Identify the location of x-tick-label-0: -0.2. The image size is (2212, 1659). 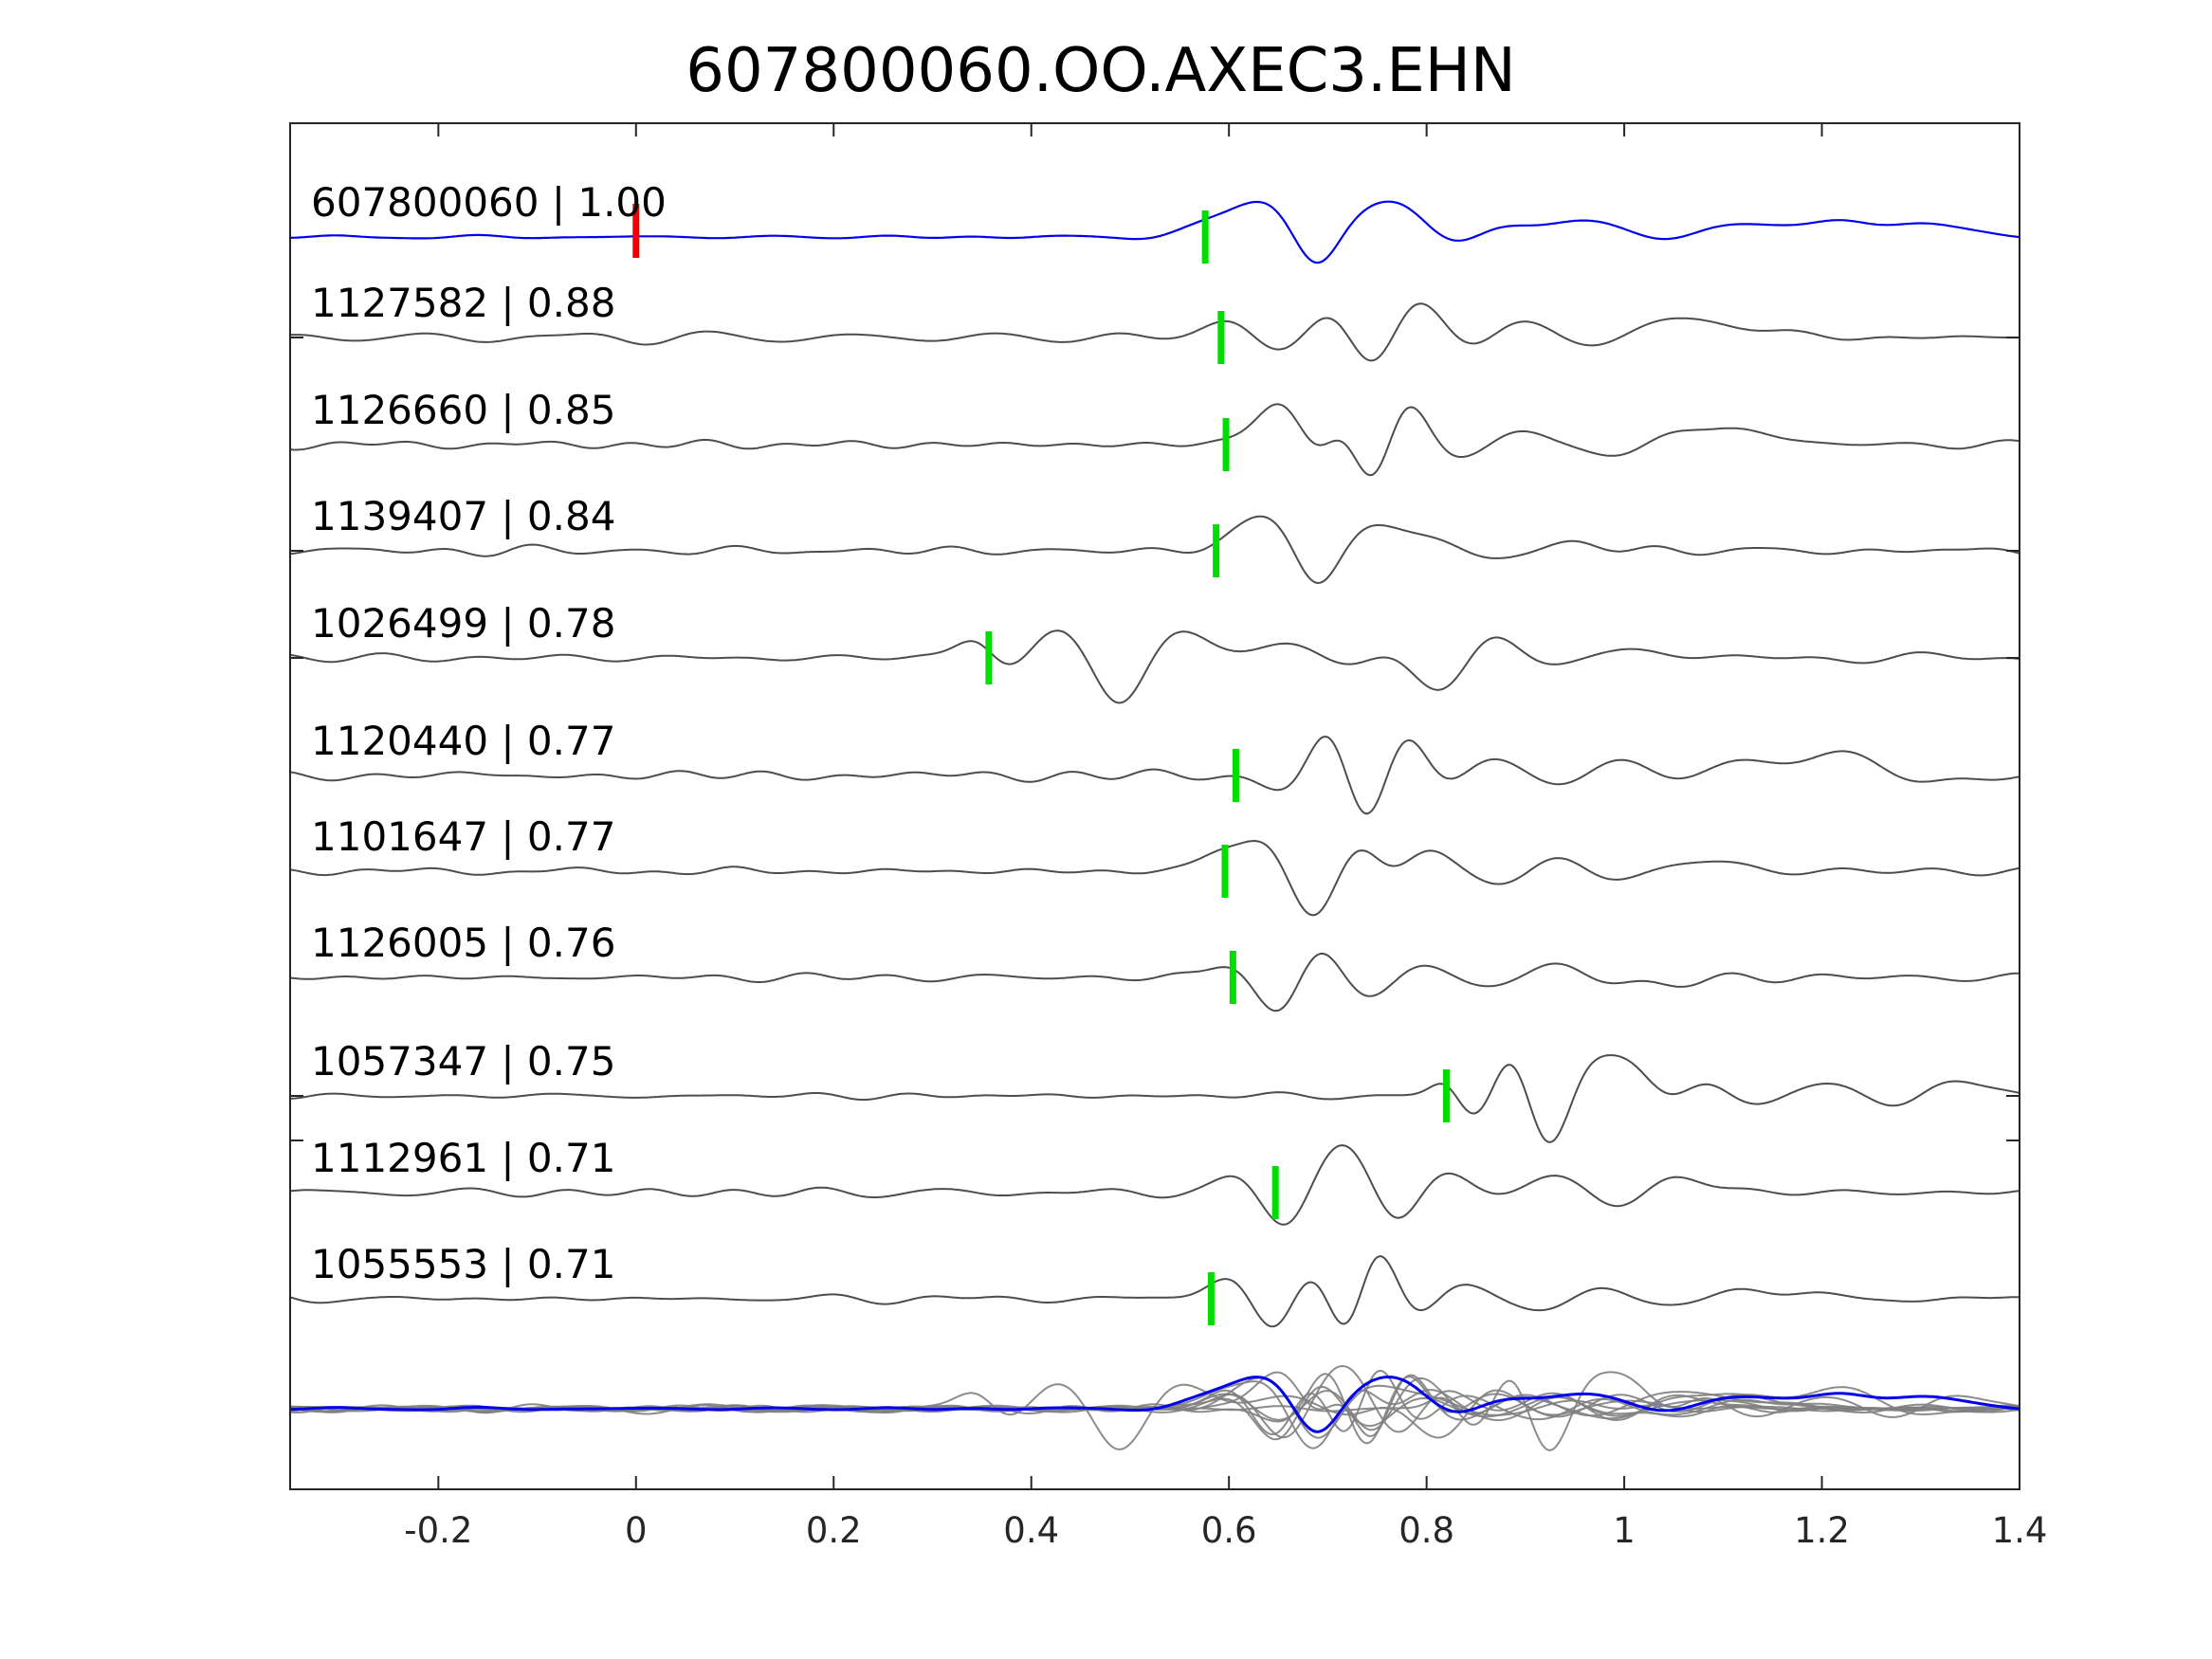
(438, 1530).